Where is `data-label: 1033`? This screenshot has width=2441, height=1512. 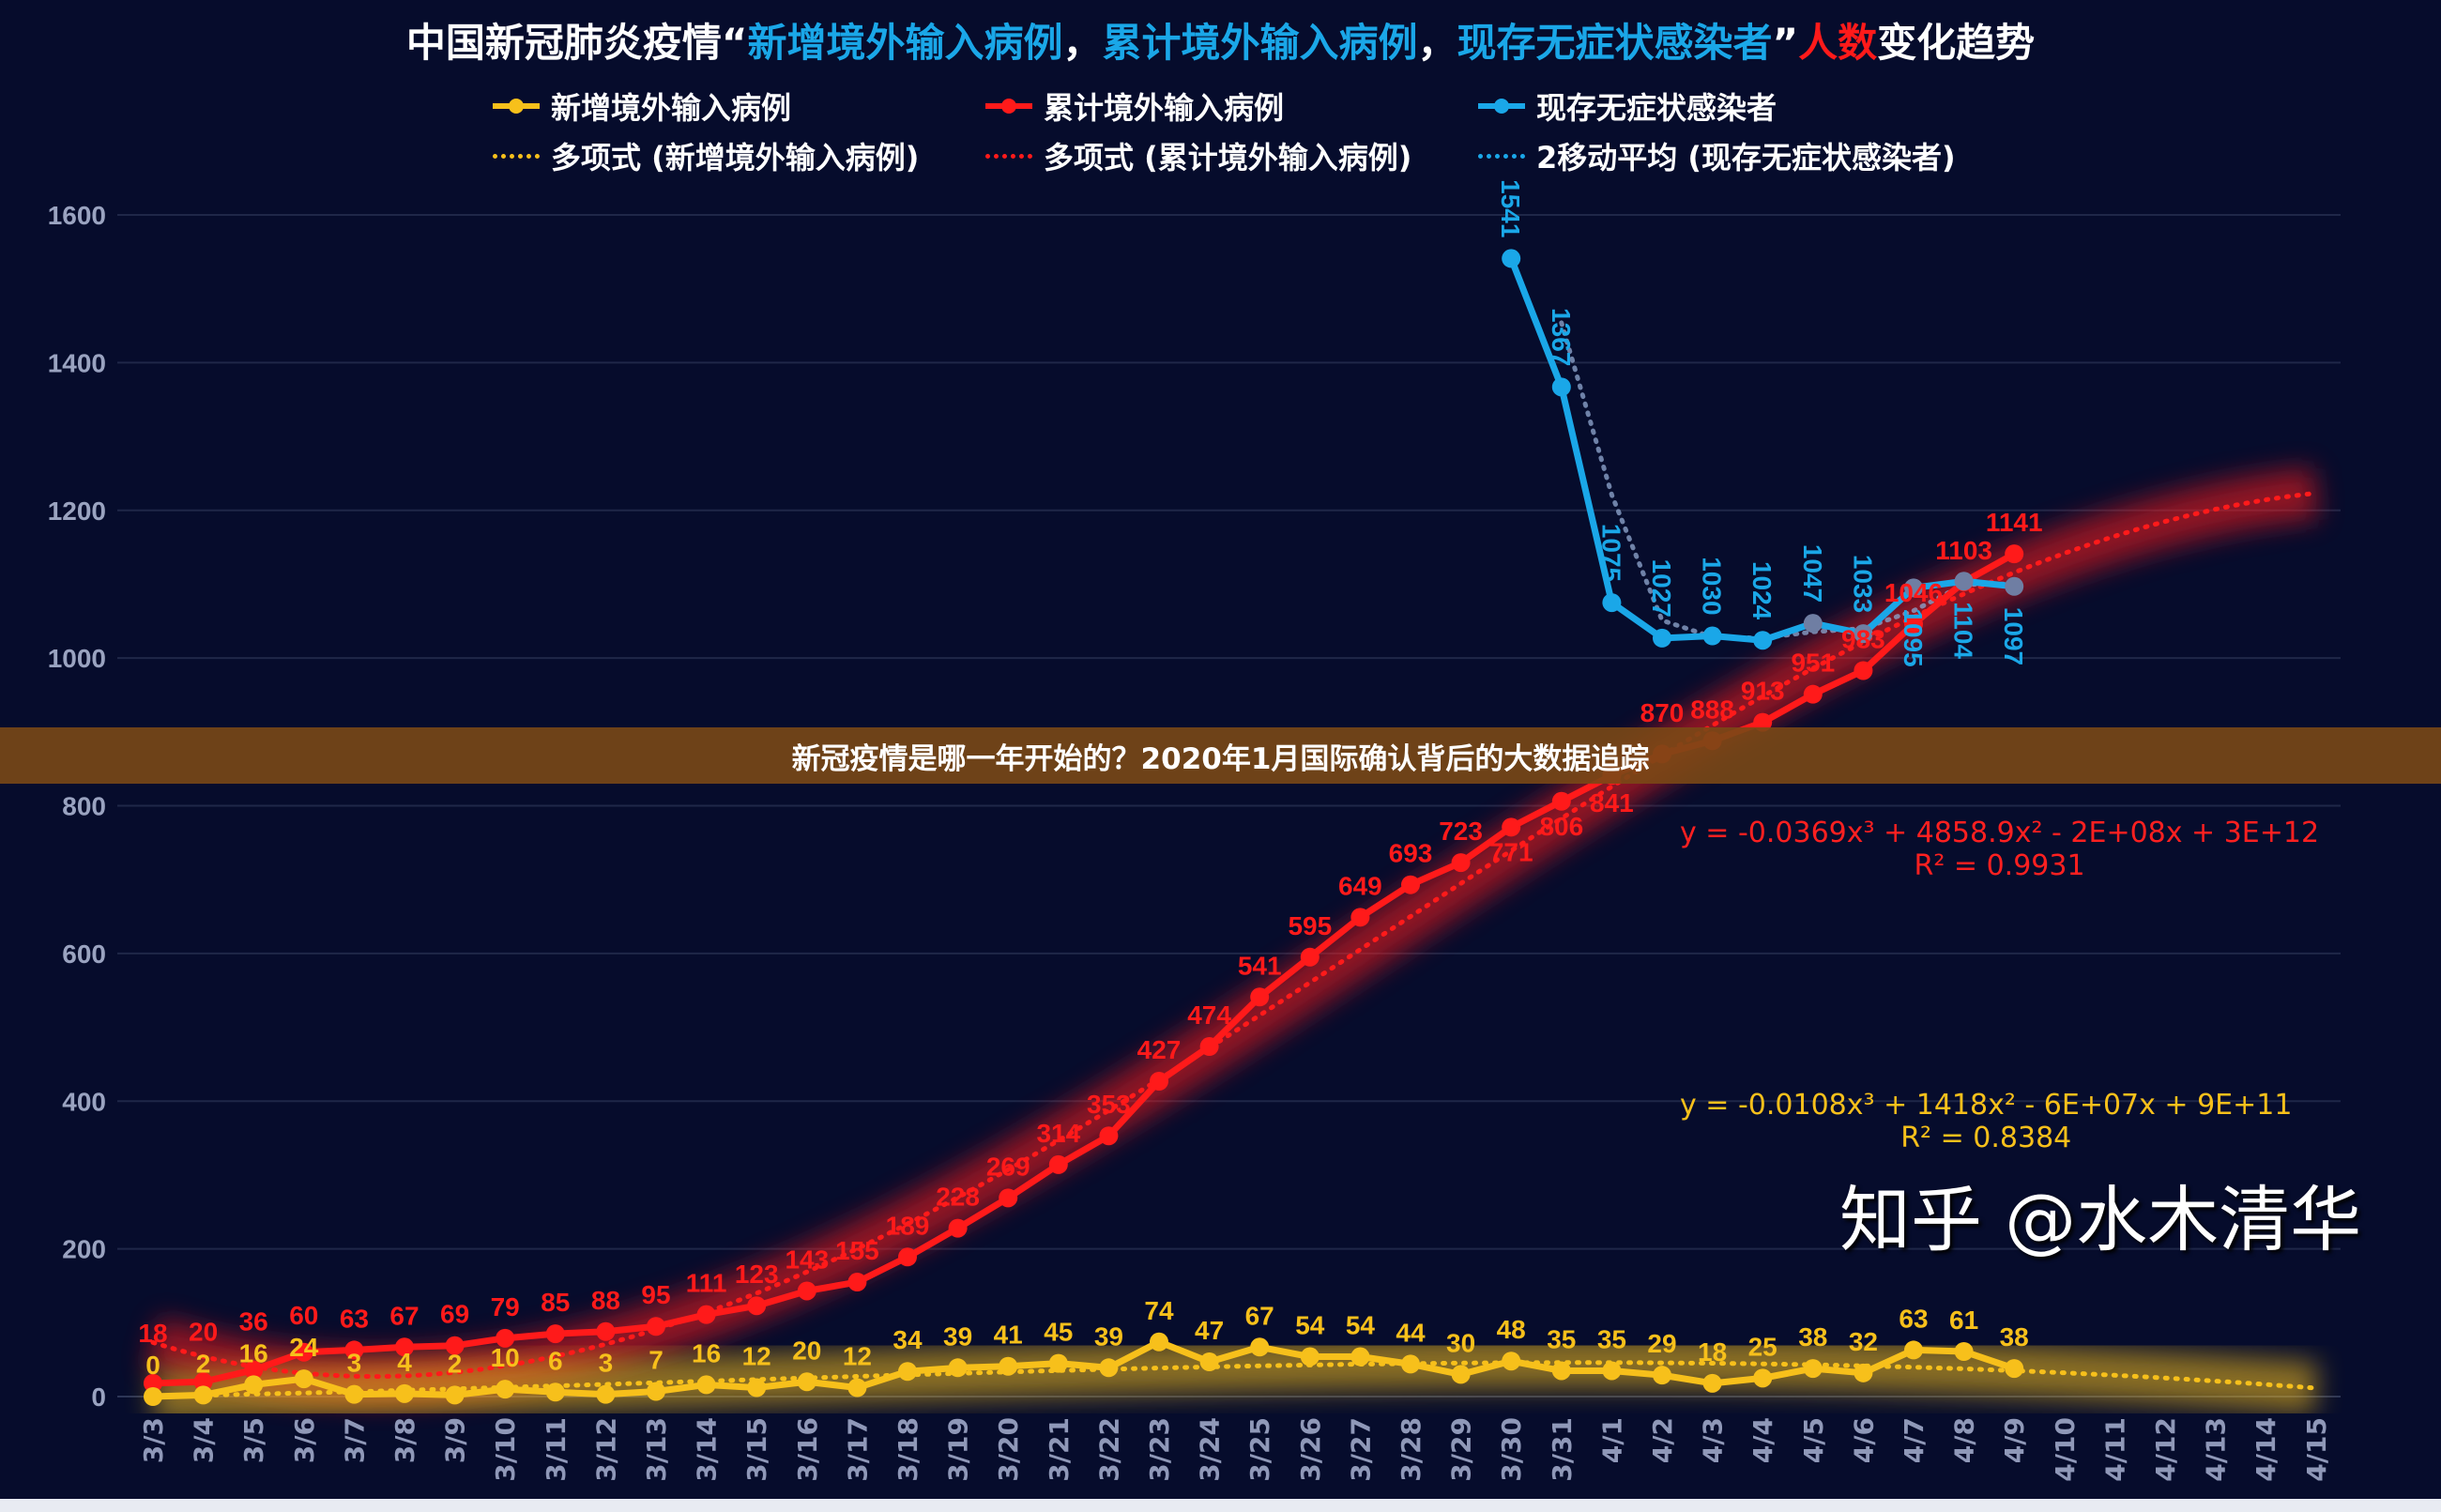 data-label: 1033 is located at coordinates (1862, 584).